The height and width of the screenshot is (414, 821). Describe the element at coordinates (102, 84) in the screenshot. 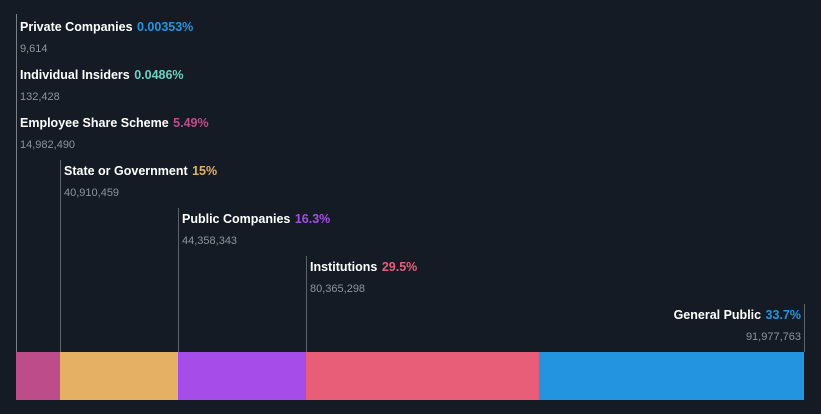

I see `label-individual-insiders: Individual Insiders 0.0486% 132,428` at that location.